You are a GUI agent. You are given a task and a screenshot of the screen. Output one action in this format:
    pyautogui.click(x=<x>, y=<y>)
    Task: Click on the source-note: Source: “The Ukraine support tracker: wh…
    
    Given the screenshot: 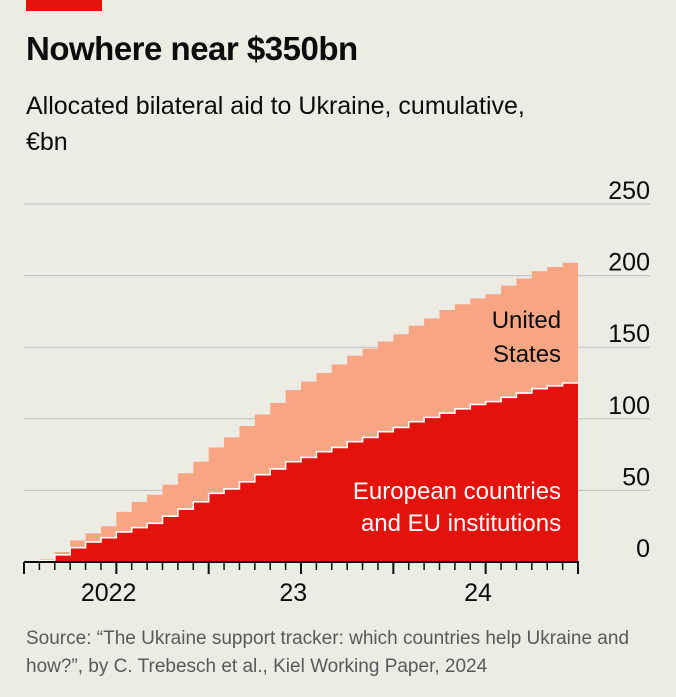 What is the action you would take?
    pyautogui.click(x=328, y=652)
    